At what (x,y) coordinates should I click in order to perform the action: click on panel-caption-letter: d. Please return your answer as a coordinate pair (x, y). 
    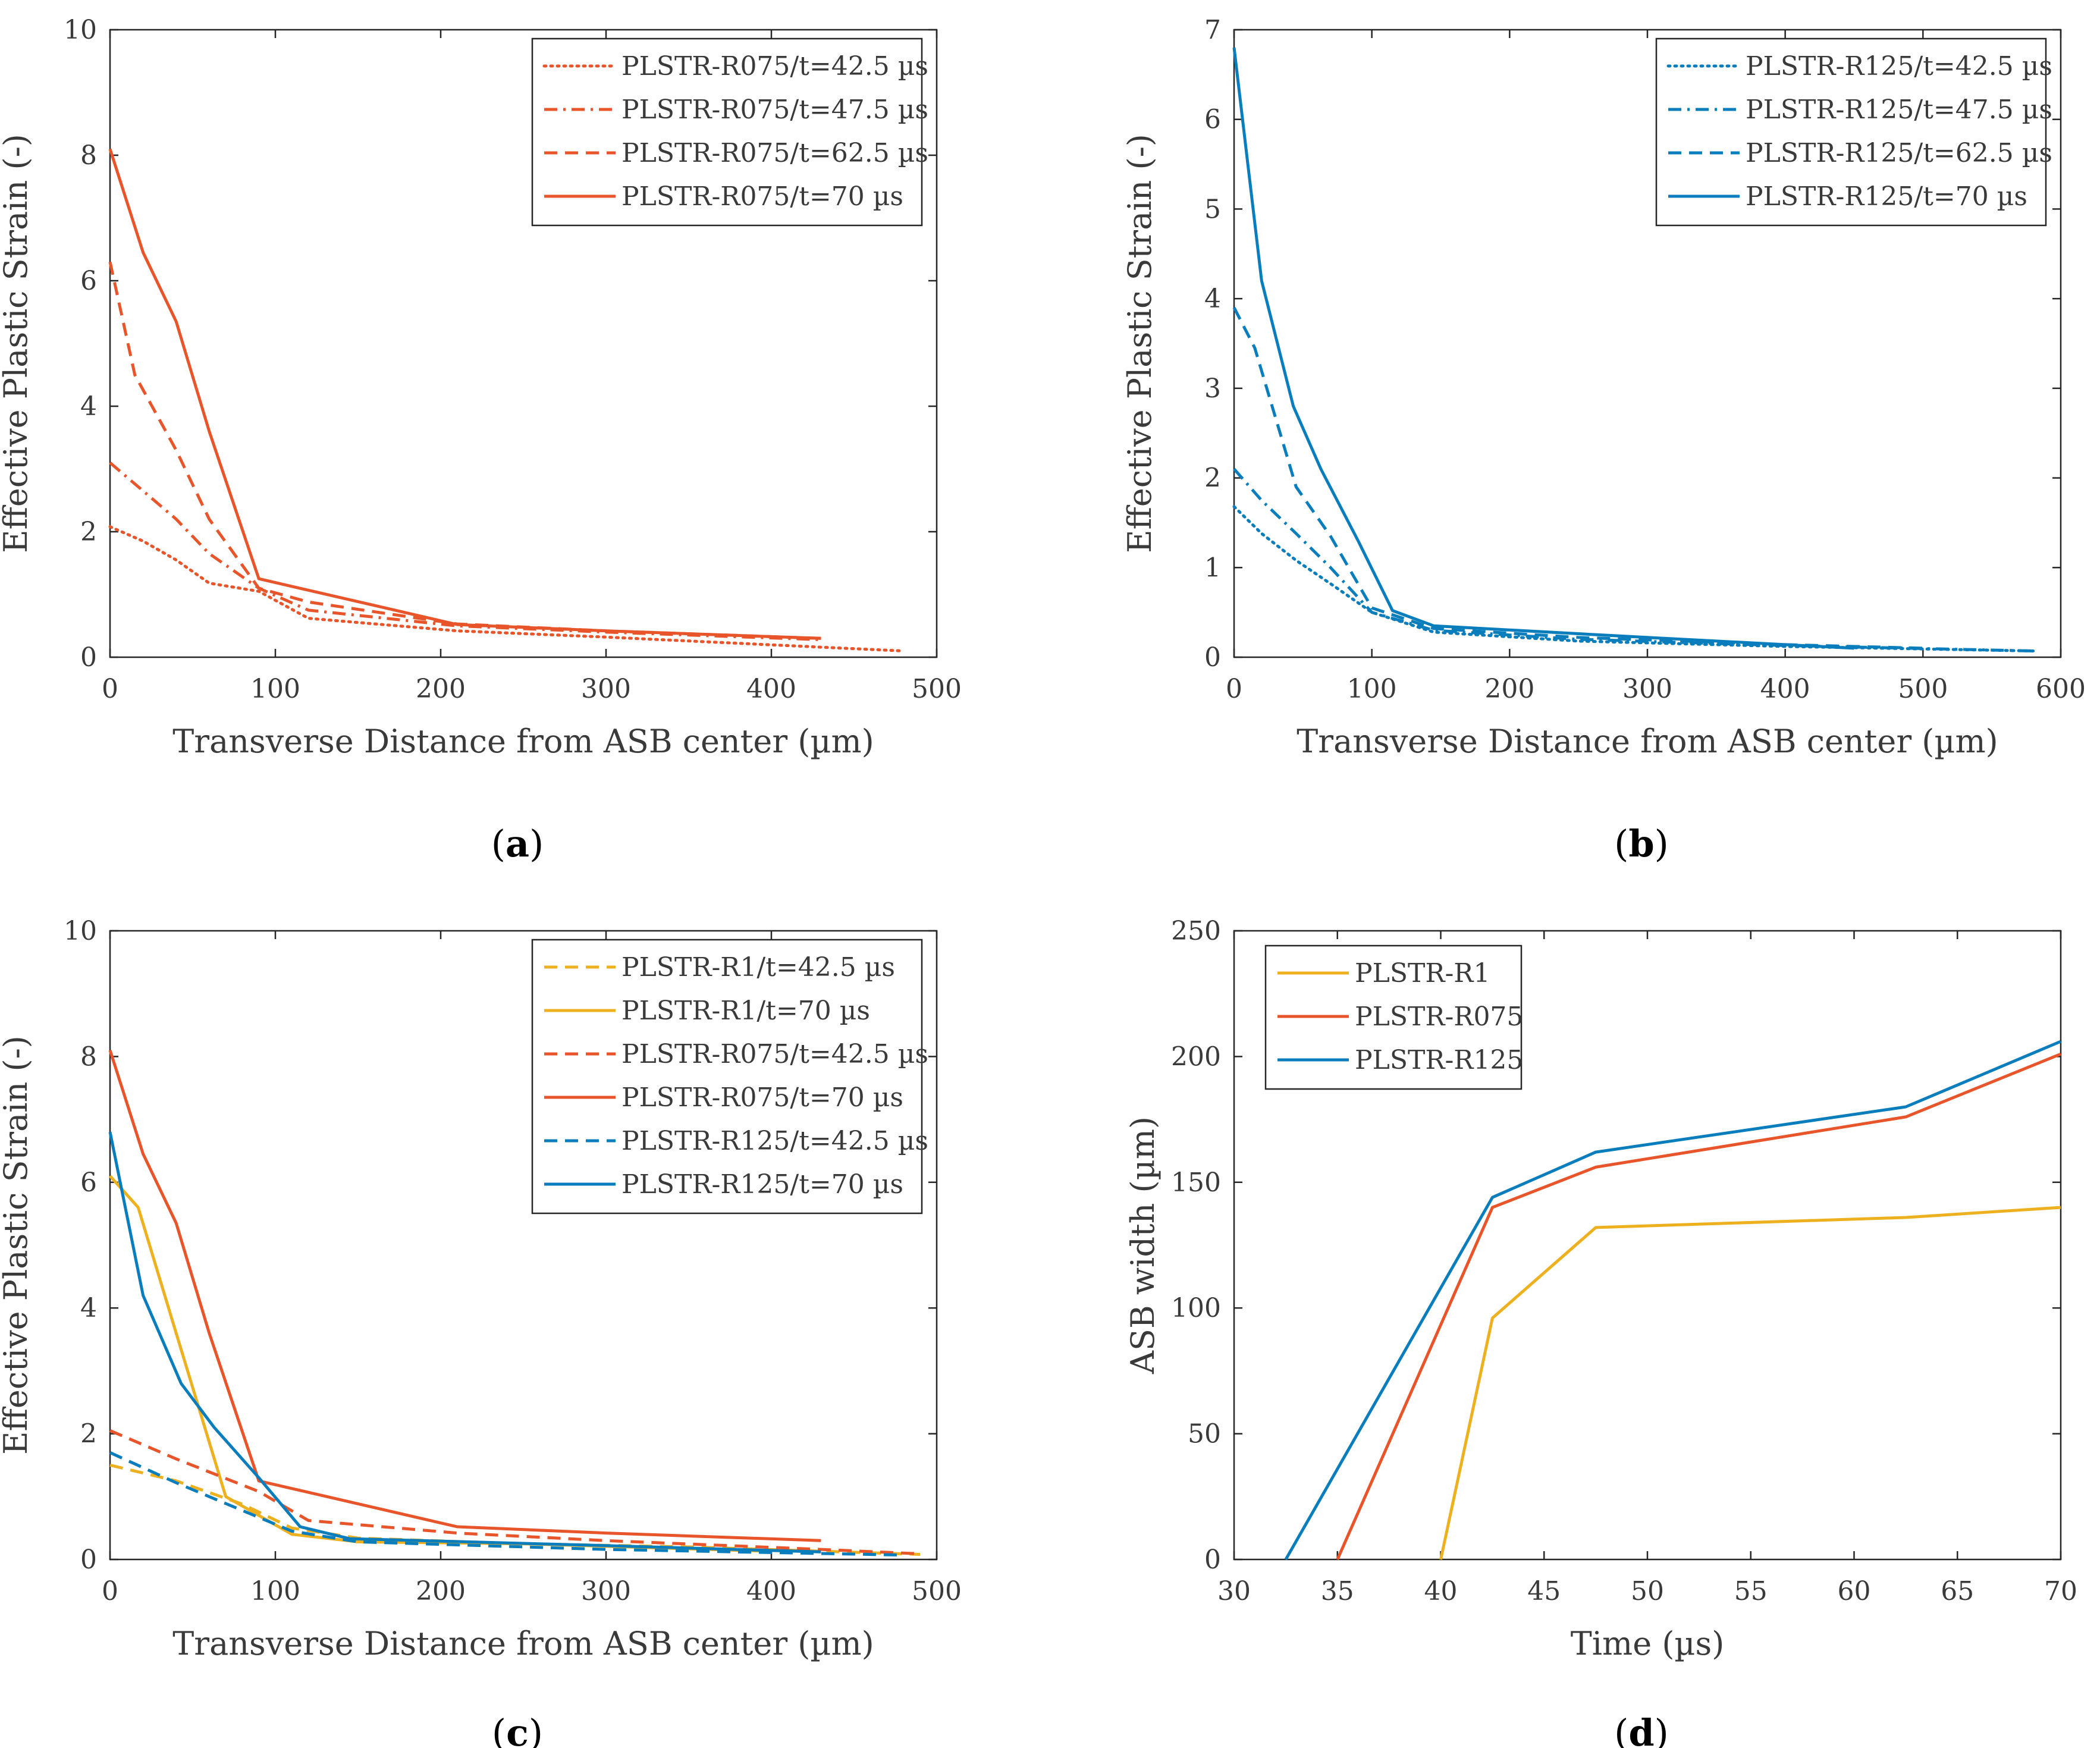
    Looking at the image, I should click on (1641, 1729).